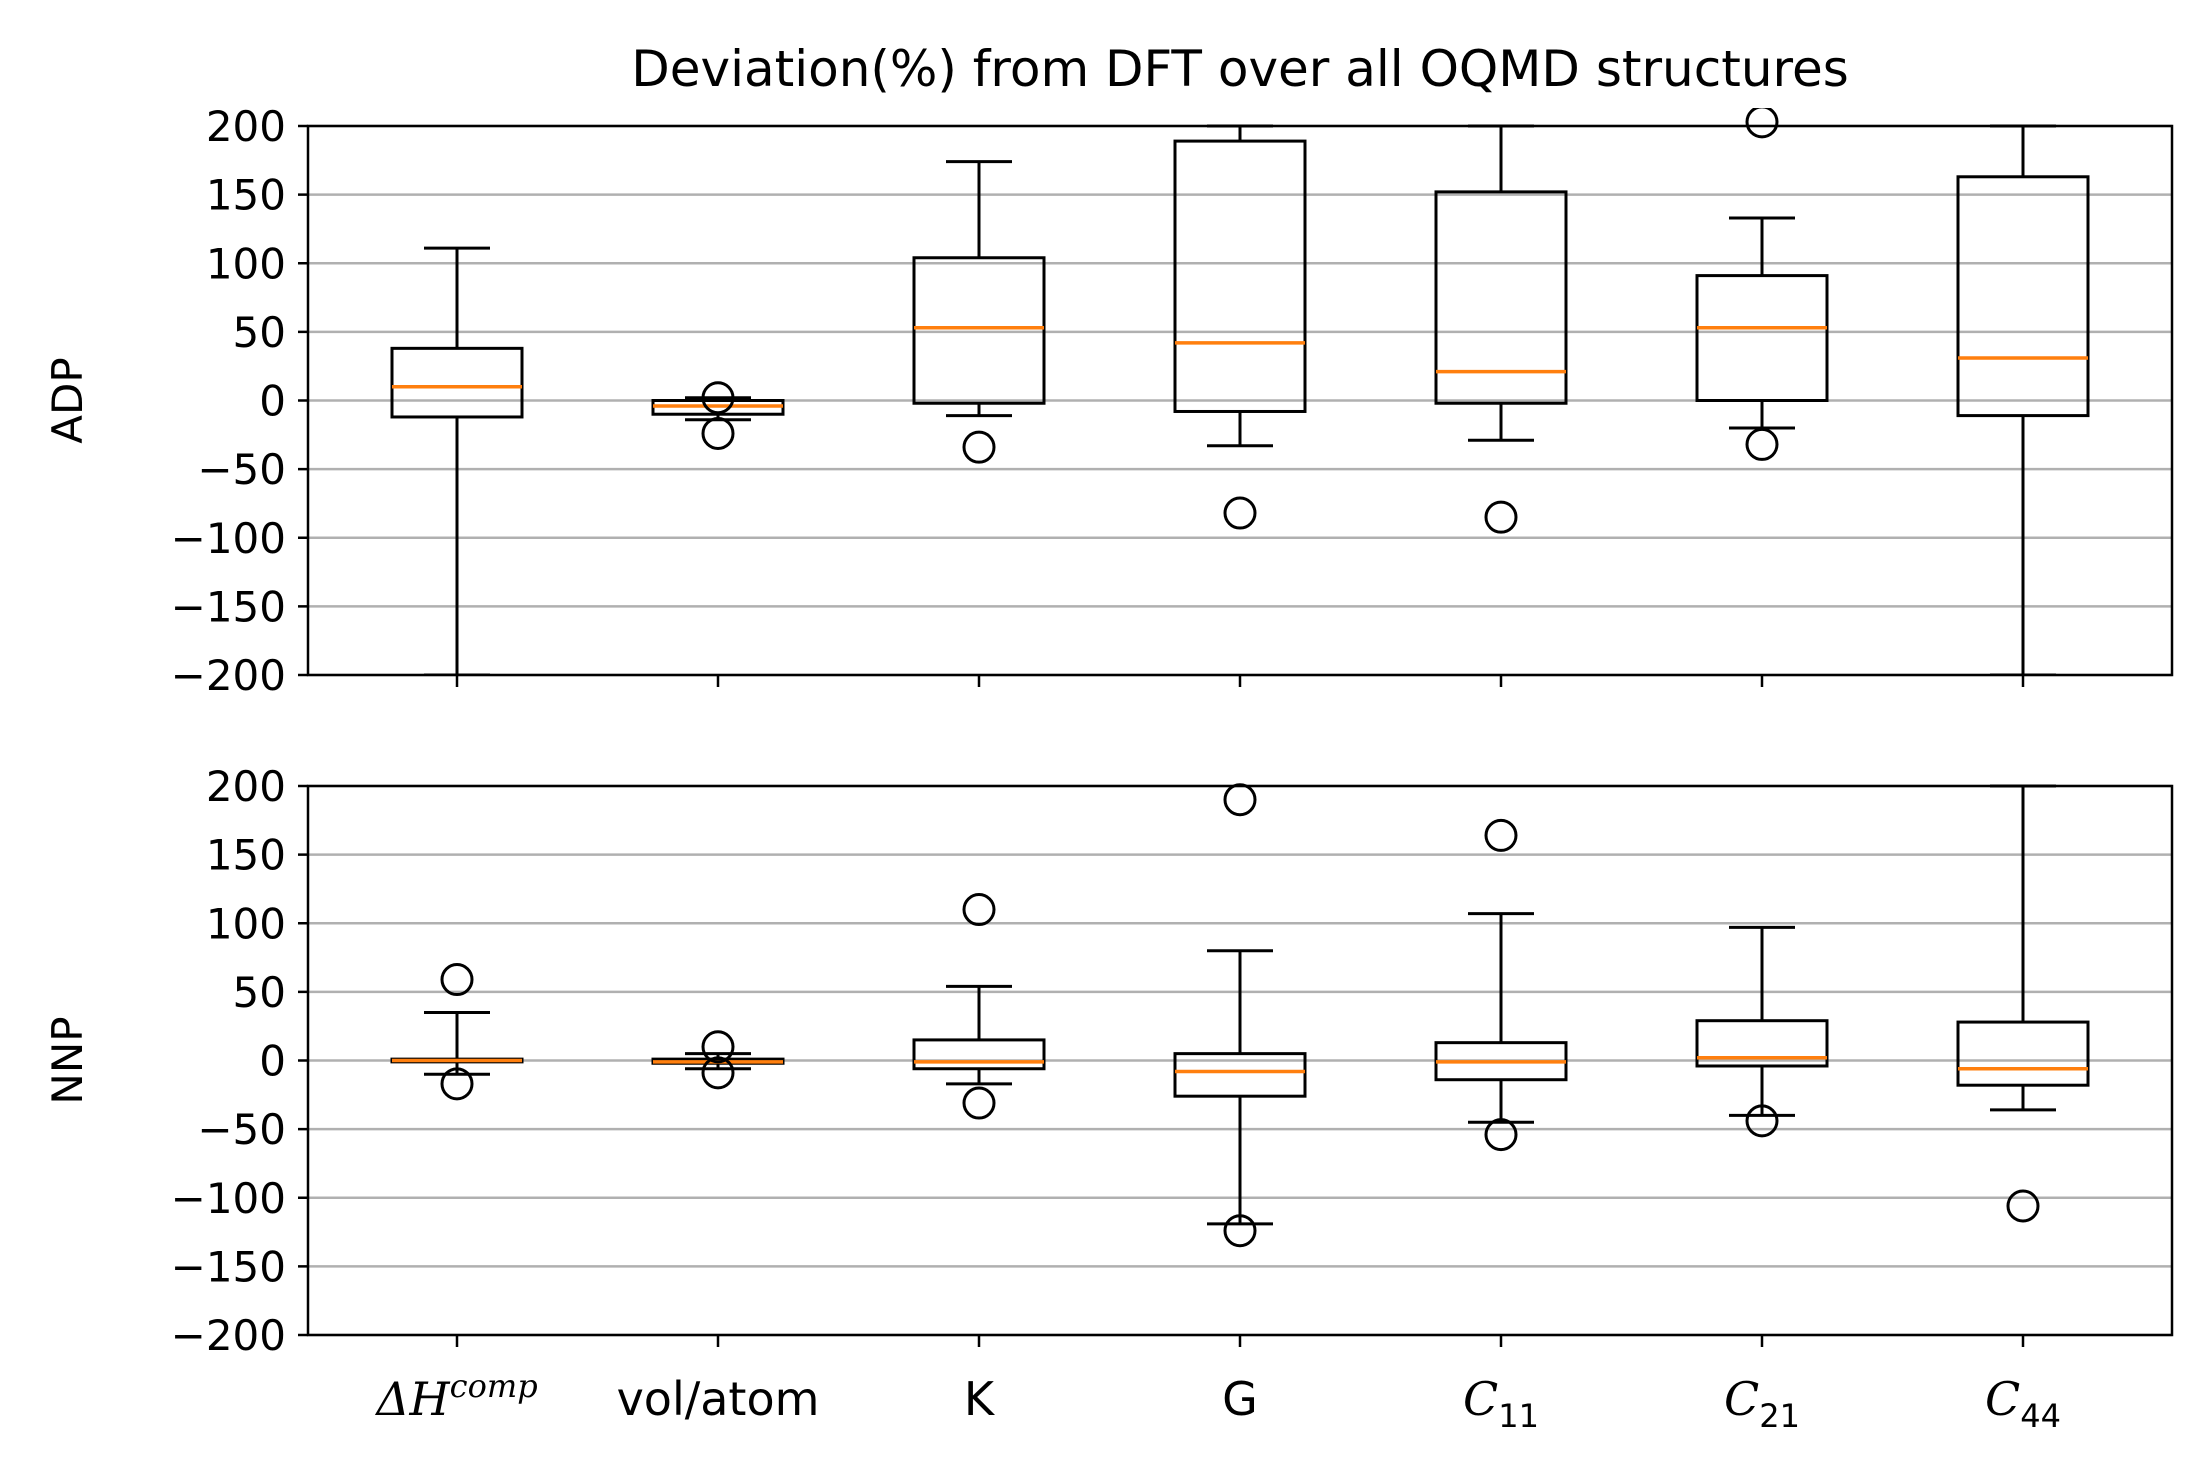 This screenshot has height=1466, width=2207. Describe the element at coordinates (1217, 1401) in the screenshot. I see `x-axis-category-labels: ΔHcomp vol/atom K G C11 C21 C44` at that location.